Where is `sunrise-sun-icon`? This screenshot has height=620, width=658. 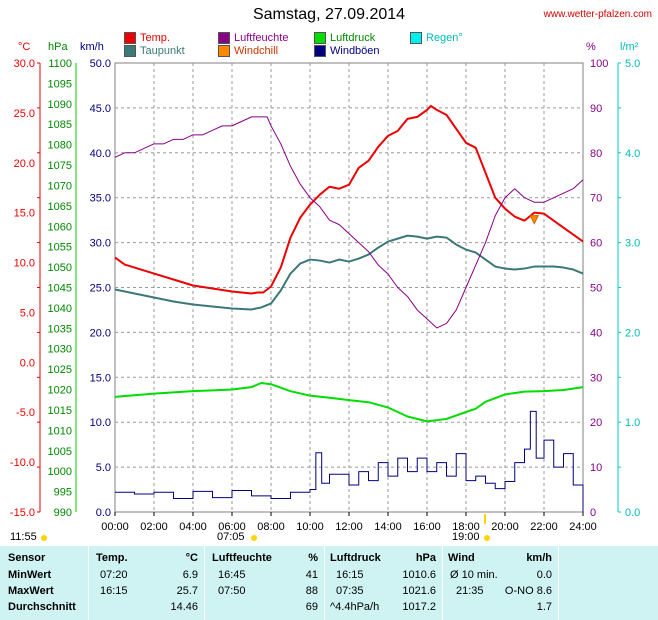 sunrise-sun-icon is located at coordinates (254, 538).